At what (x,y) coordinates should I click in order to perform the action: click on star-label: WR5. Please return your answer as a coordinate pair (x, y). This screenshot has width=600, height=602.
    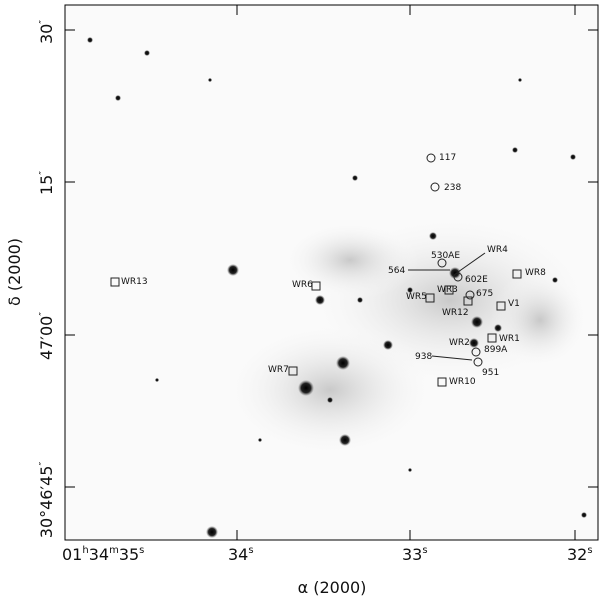
    Looking at the image, I should click on (416, 297).